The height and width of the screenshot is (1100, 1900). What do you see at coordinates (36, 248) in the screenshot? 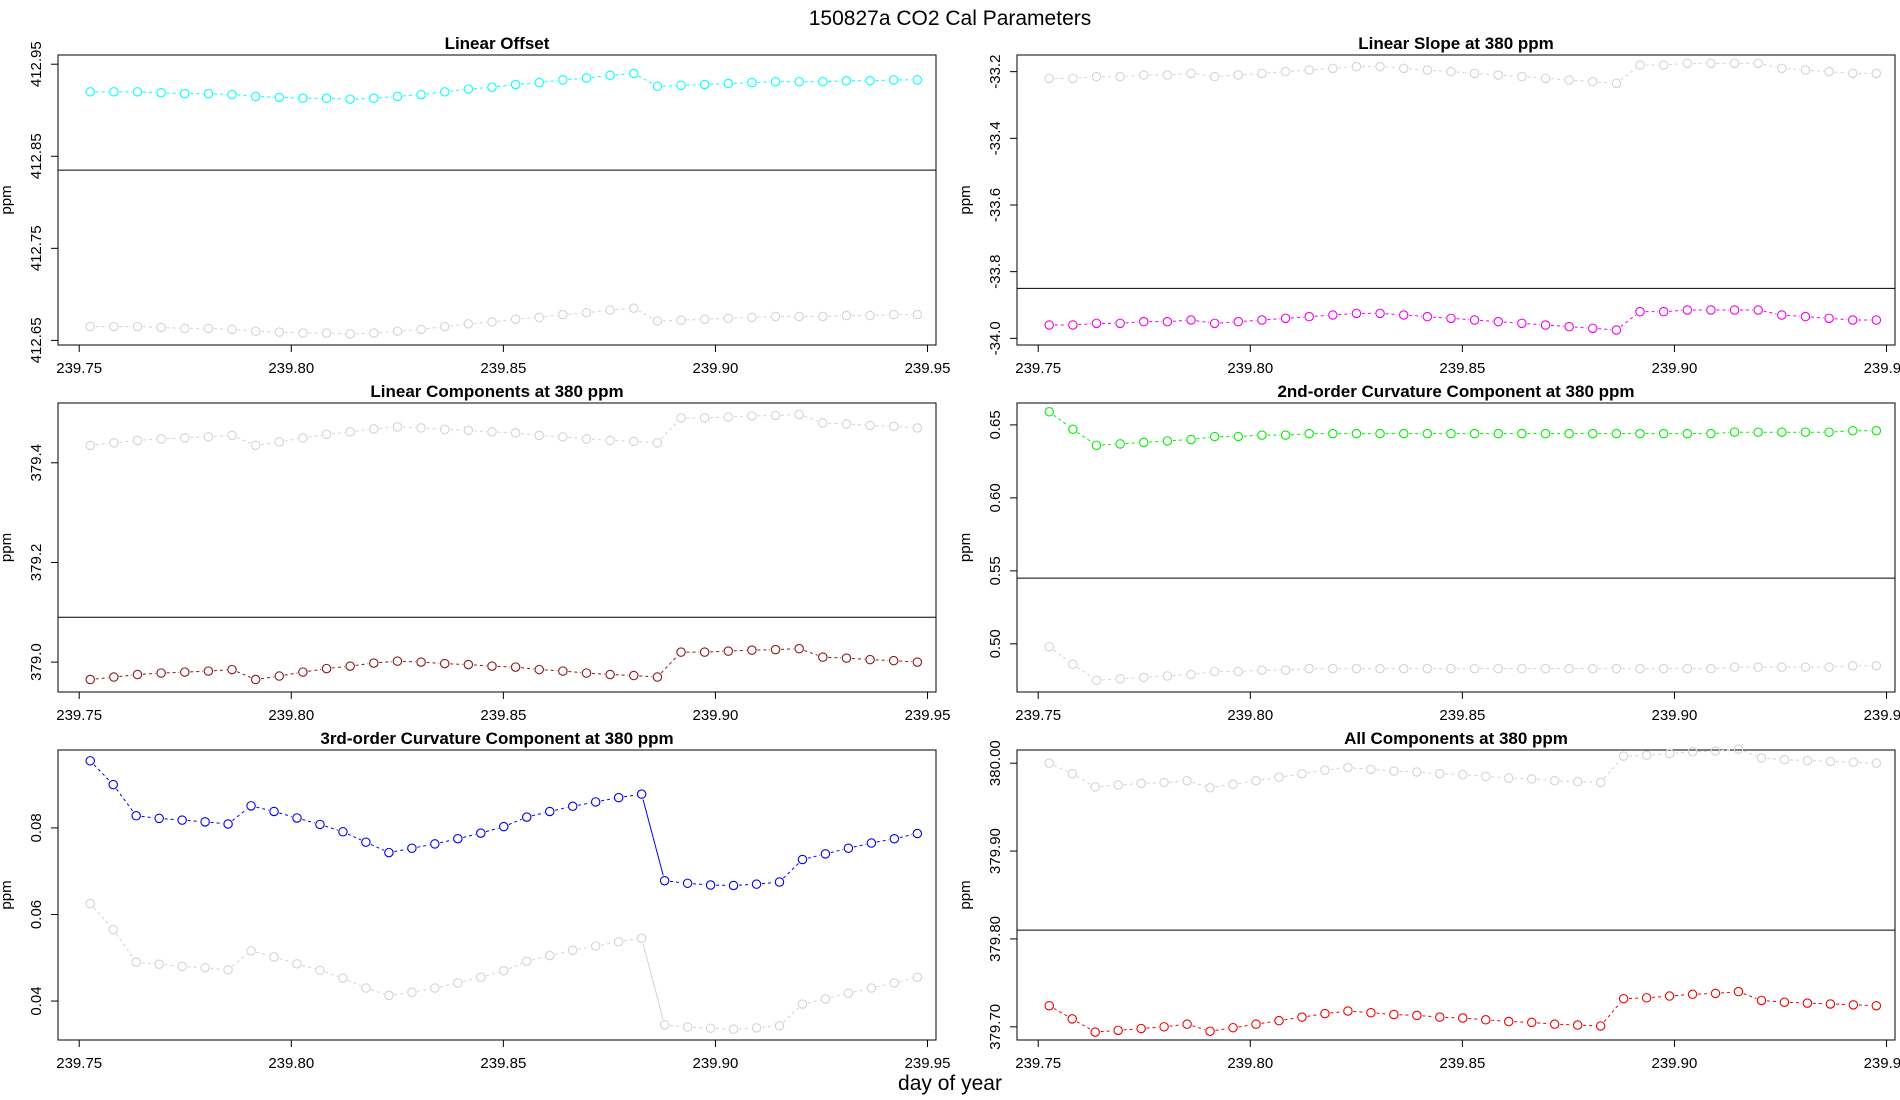
I see `y-tick-label: 412.75` at bounding box center [36, 248].